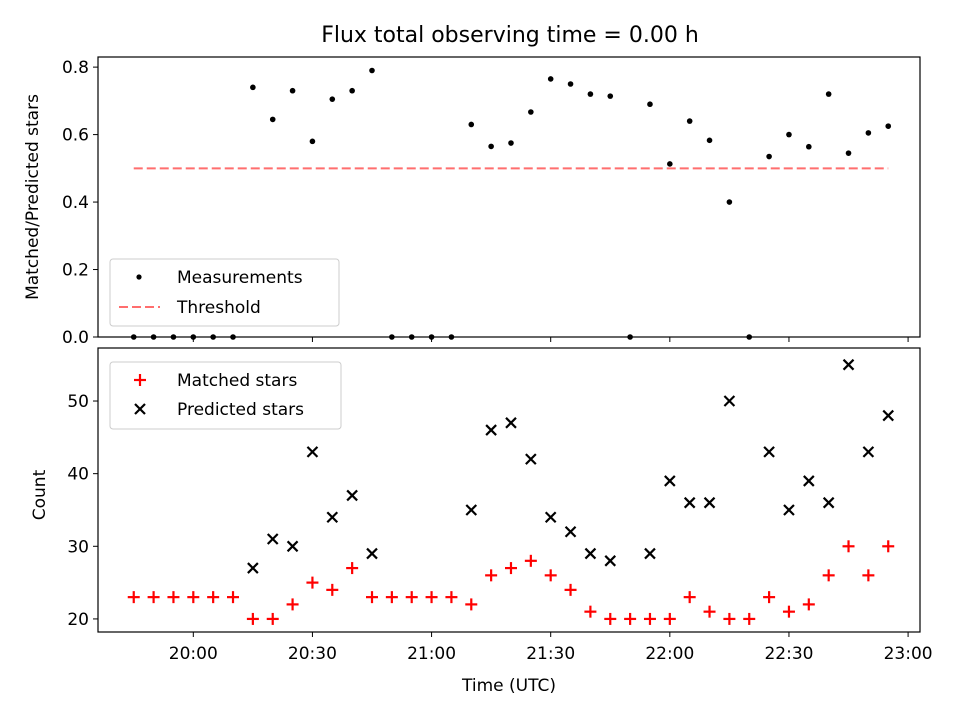 The height and width of the screenshot is (720, 960). What do you see at coordinates (75, 136) in the screenshot?
I see `top-y-tick-label: 0.6` at bounding box center [75, 136].